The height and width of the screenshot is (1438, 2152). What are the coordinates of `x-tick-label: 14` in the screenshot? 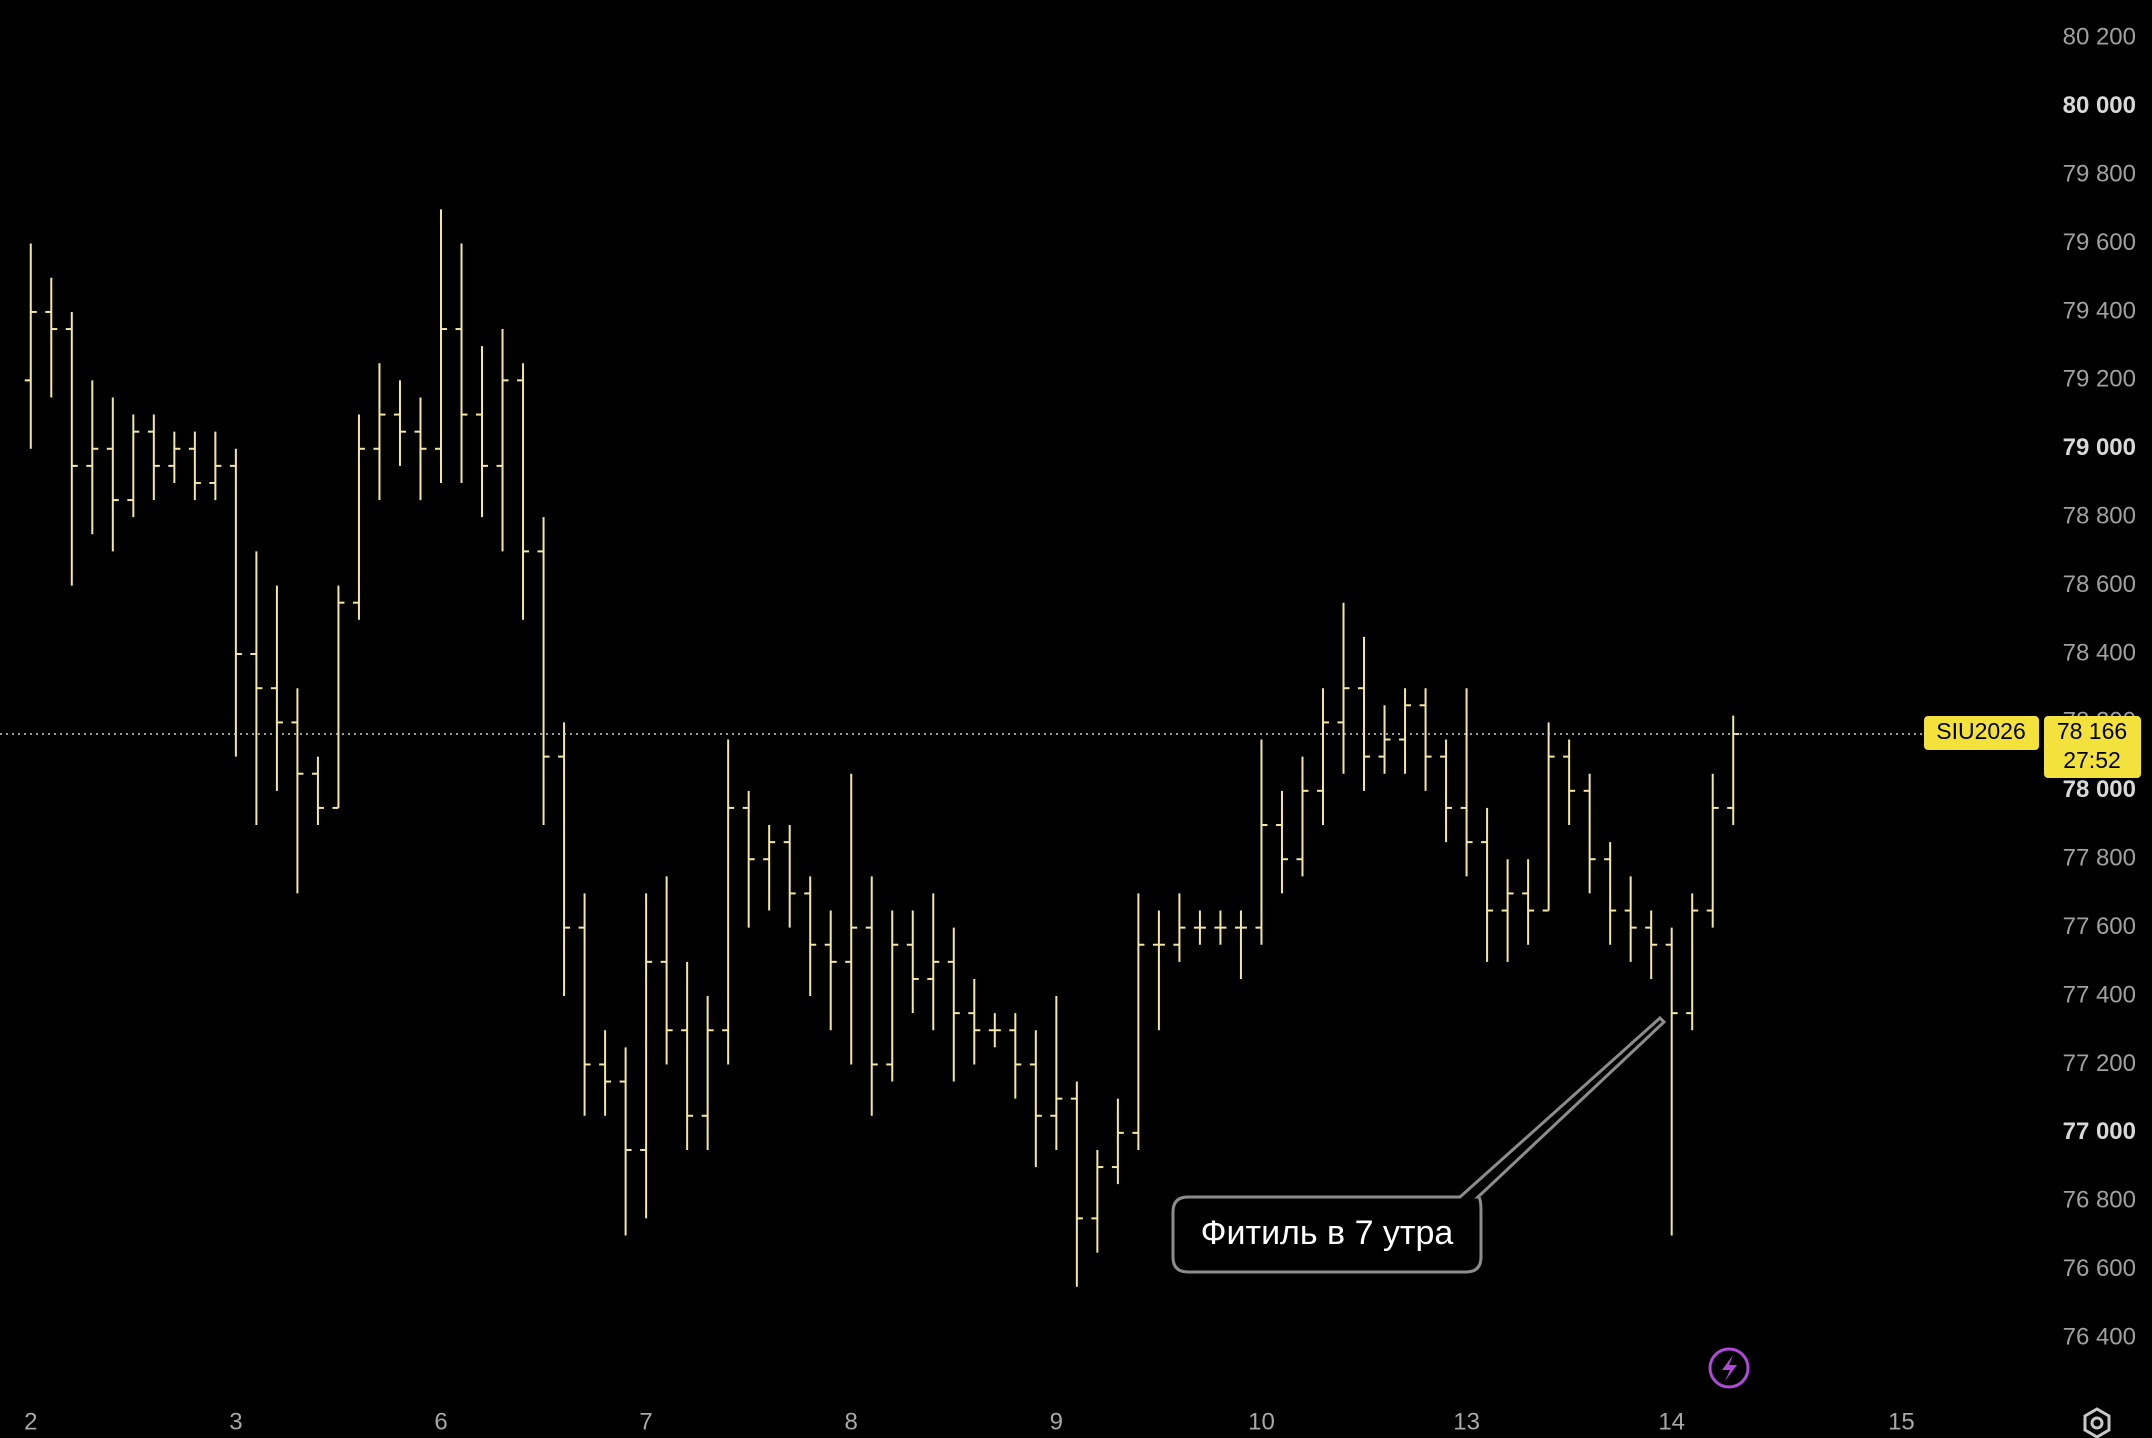 It's located at (1671, 1421).